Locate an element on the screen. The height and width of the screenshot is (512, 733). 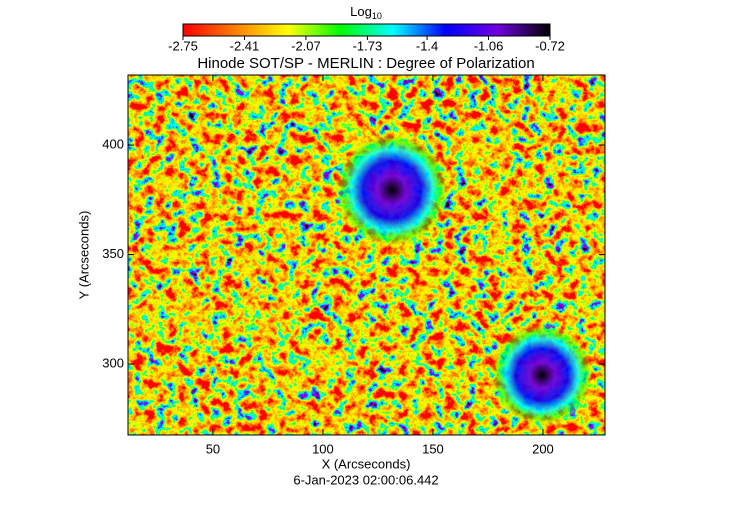
colorbar-tick-label: -1.06 is located at coordinates (489, 45).